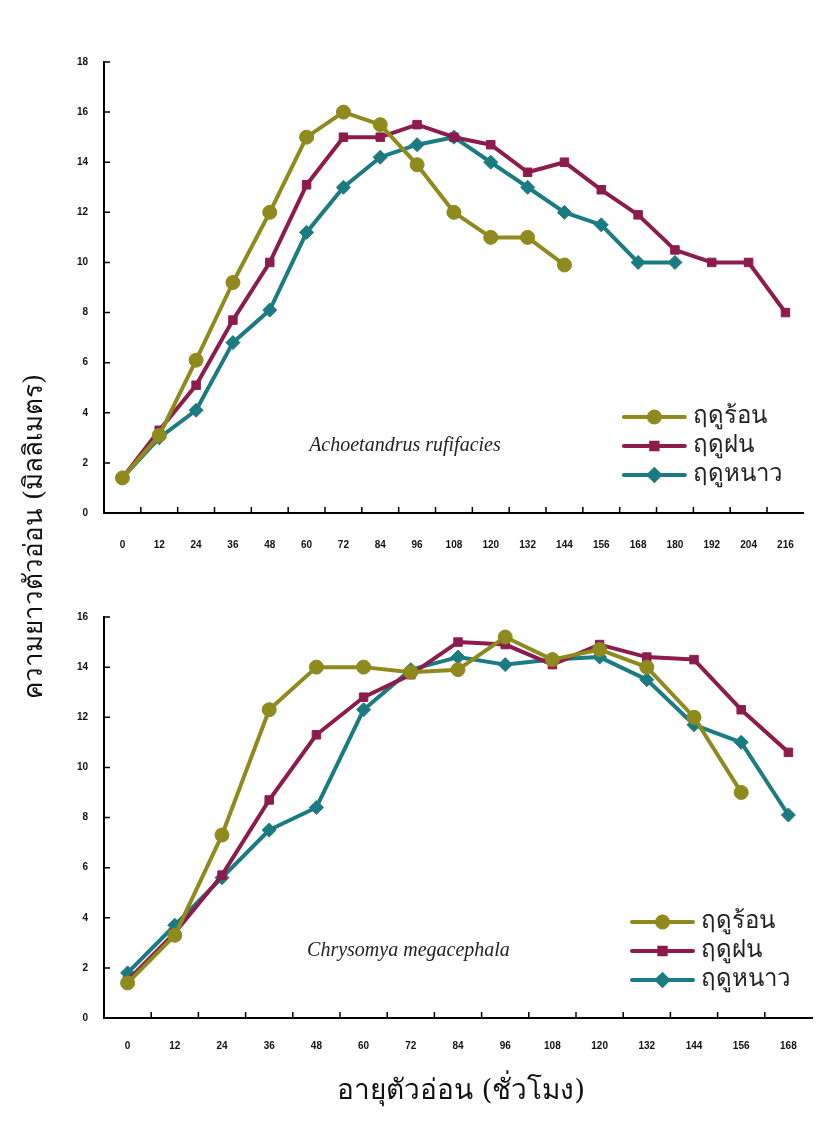 The height and width of the screenshot is (1128, 820). What do you see at coordinates (729, 416) in the screenshot?
I see `legend-label: ฤดูร้อน` at bounding box center [729, 416].